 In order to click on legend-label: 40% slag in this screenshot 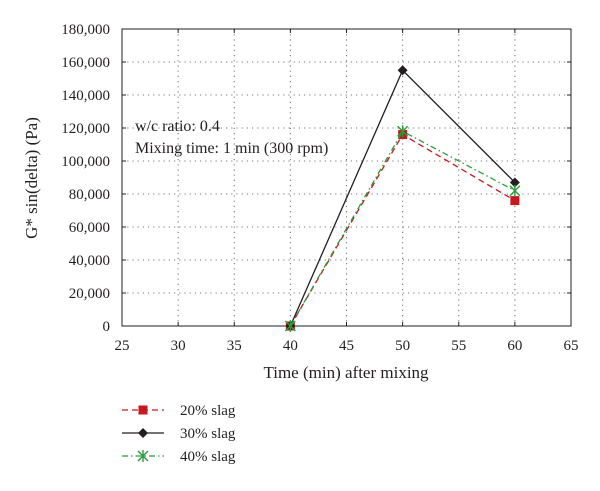, I will do `click(208, 457)`.